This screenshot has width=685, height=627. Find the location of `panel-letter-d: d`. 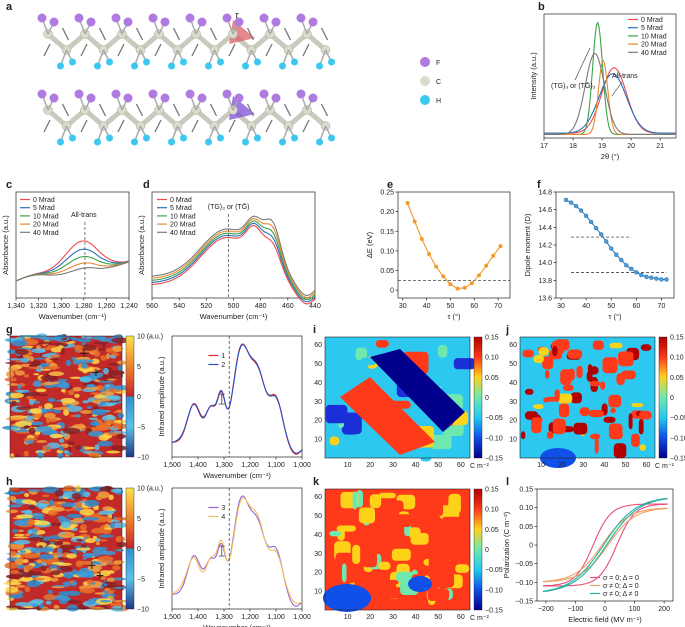

panel-letter-d: d is located at coordinates (146, 185).